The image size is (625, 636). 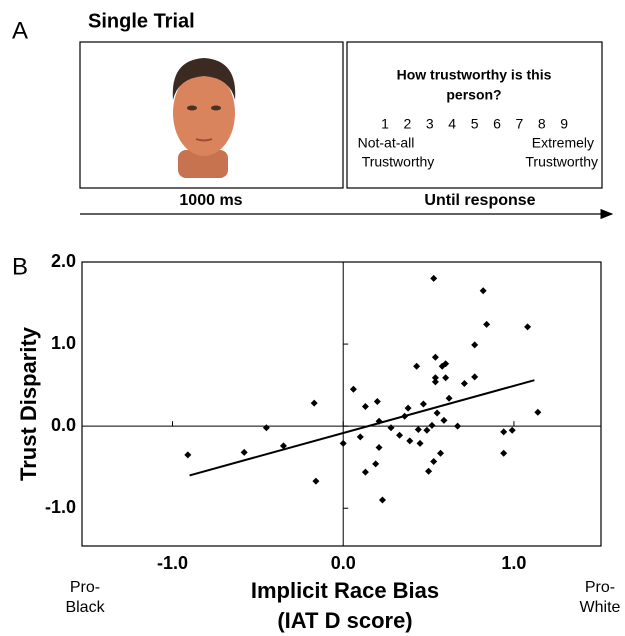 I want to click on trend-line, so click(x=362, y=428).